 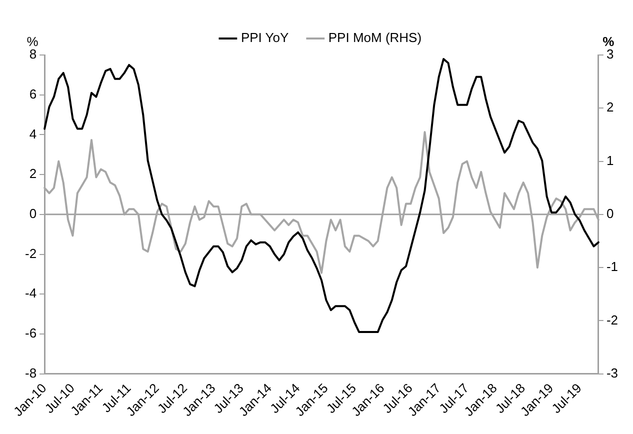 I want to click on y-tick-label: 0, so click(x=33, y=214).